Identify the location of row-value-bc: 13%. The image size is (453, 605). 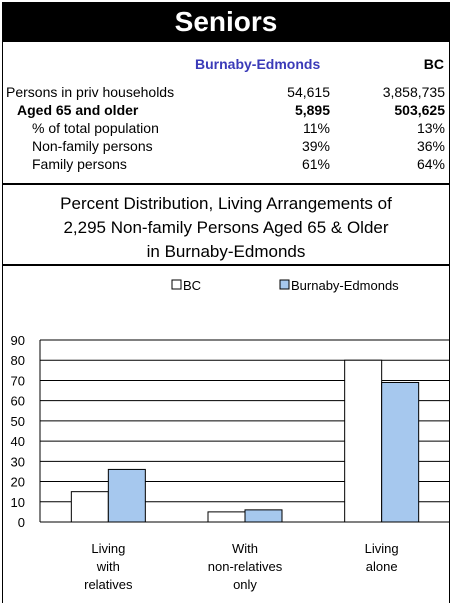
(430, 128).